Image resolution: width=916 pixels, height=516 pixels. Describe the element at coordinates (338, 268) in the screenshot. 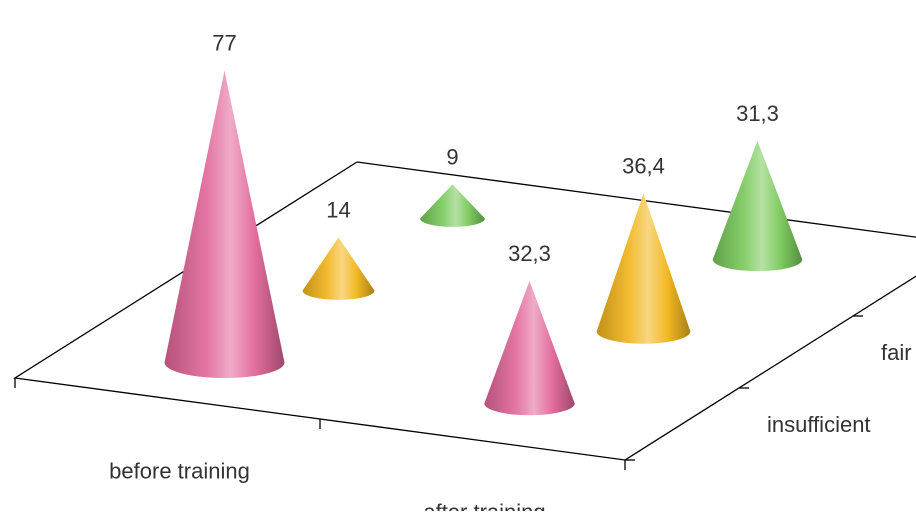

I see `cone-fair-before-training` at that location.